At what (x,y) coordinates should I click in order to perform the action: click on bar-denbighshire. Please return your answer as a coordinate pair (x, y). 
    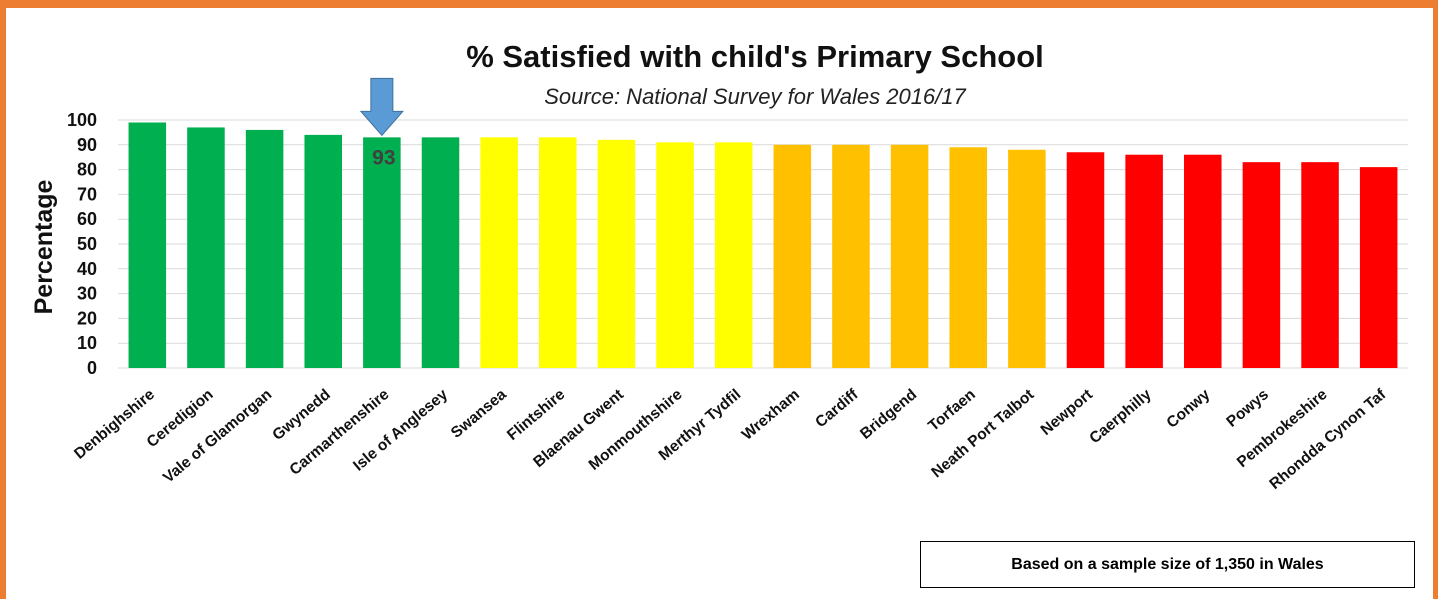
    Looking at the image, I should click on (147, 245).